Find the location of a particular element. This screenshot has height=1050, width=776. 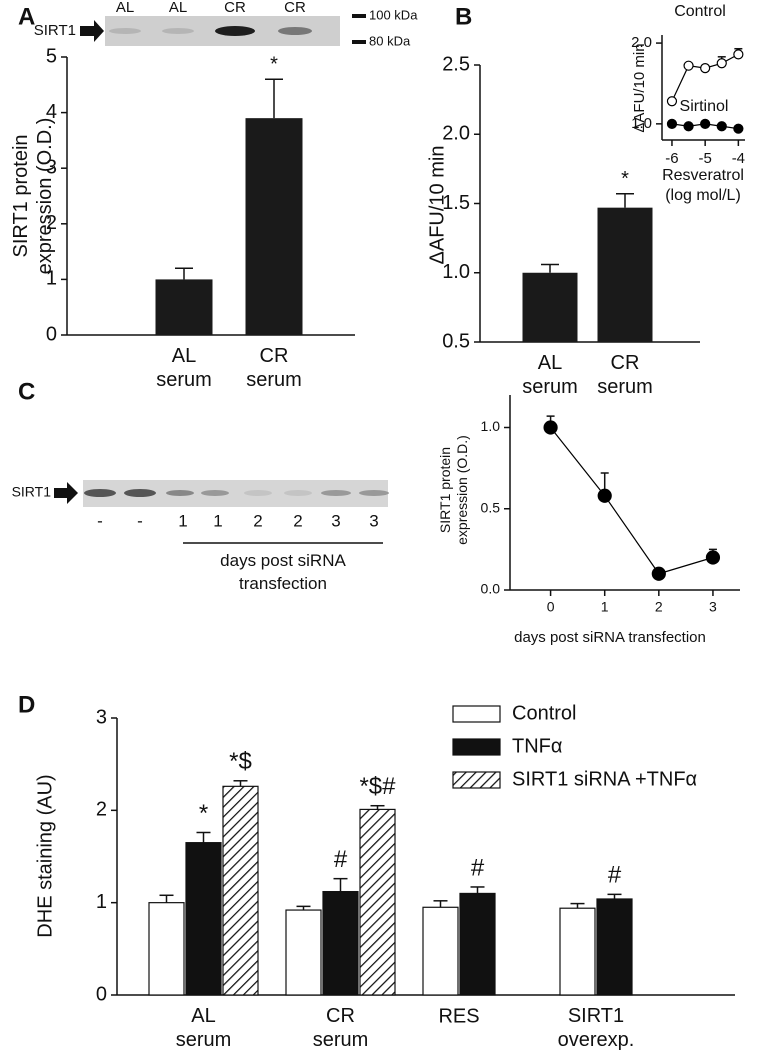

x-tick-label: 1 is located at coordinates (605, 607).